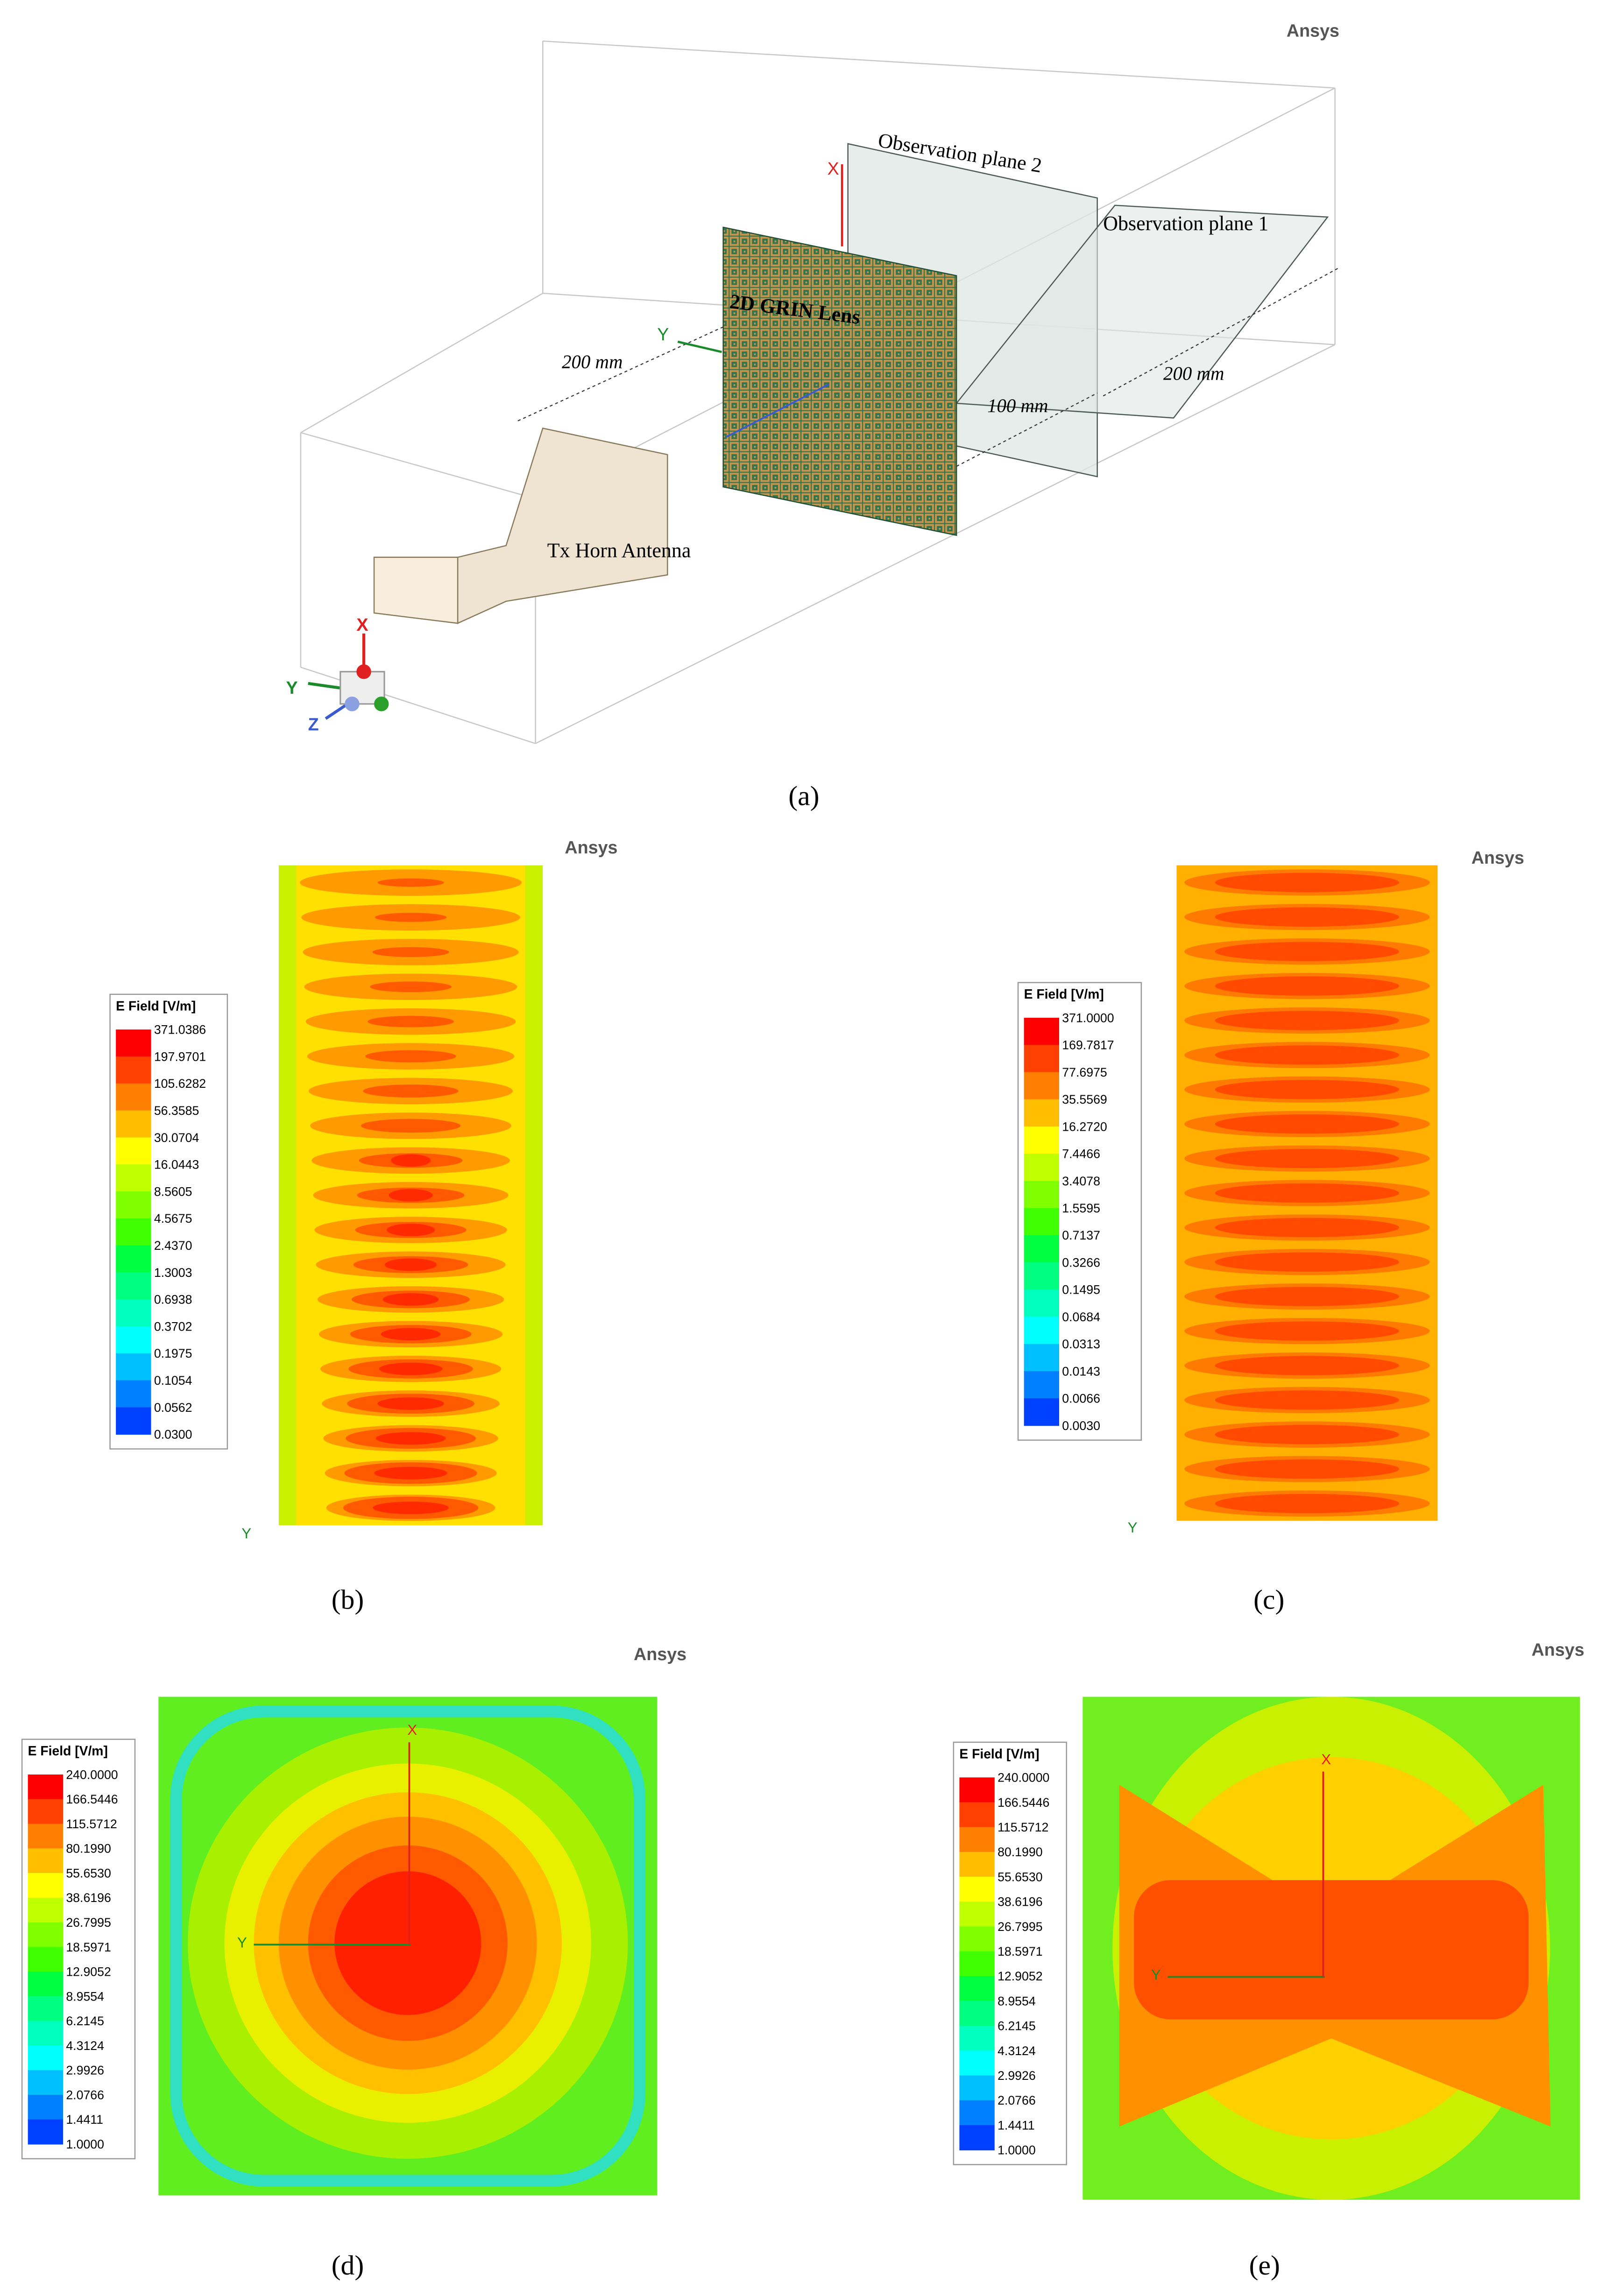 The height and width of the screenshot is (2296, 1599). What do you see at coordinates (1081, 1208) in the screenshot?
I see `legend-value: 1.5595` at bounding box center [1081, 1208].